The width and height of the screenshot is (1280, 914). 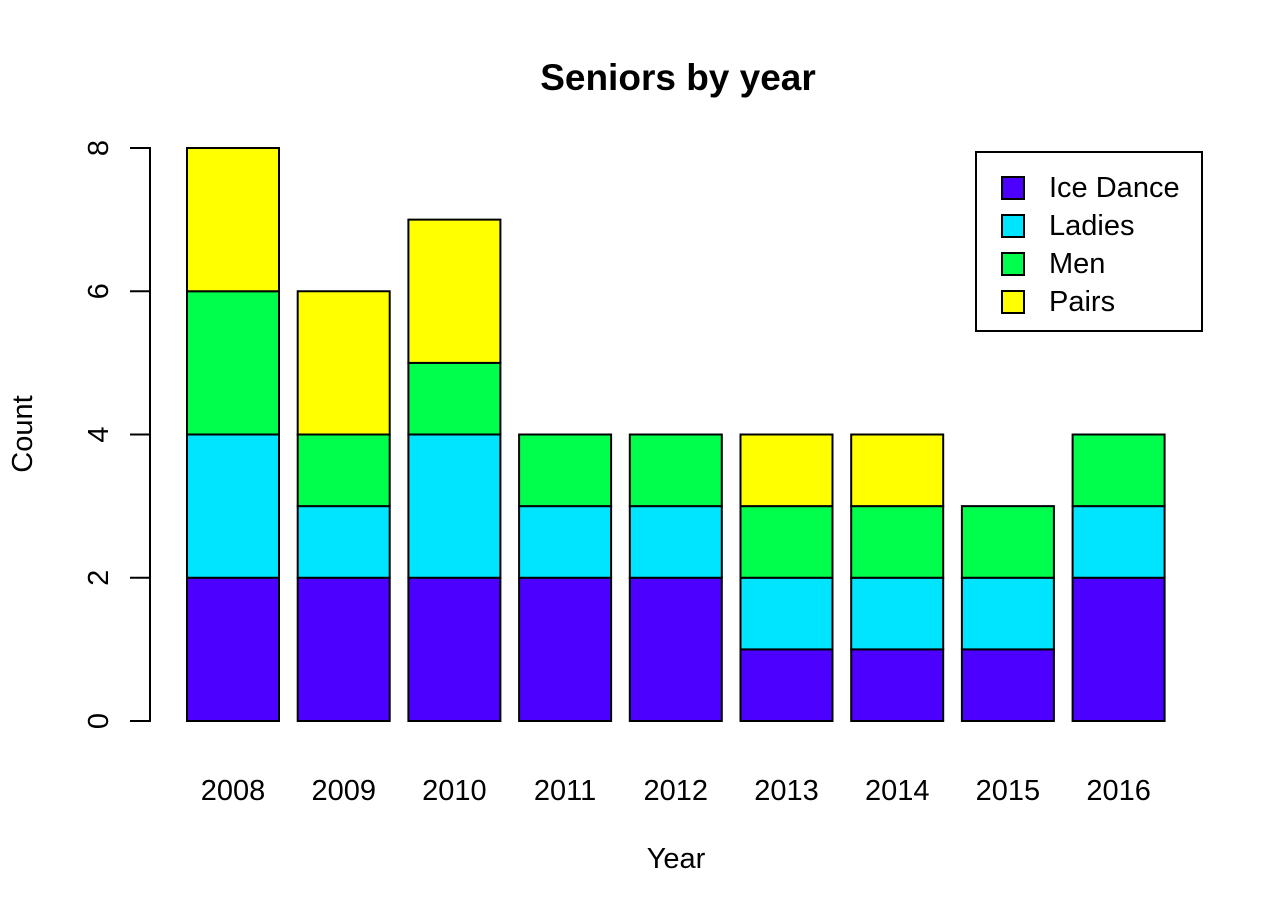 What do you see at coordinates (678, 77) in the screenshot?
I see `chart-title: Seniors by year` at bounding box center [678, 77].